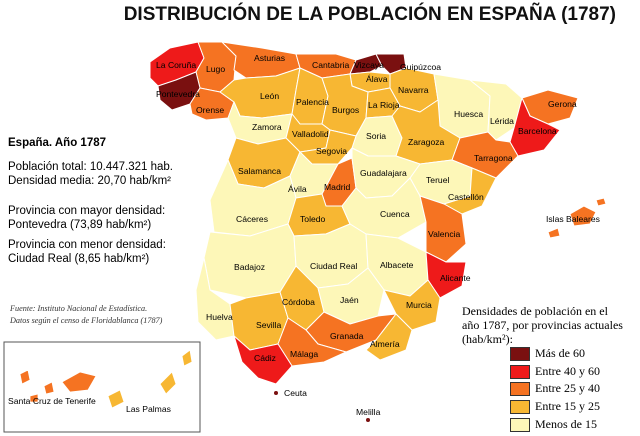  What do you see at coordinates (419, 305) in the screenshot?
I see `label-murcia: Murcia` at bounding box center [419, 305].